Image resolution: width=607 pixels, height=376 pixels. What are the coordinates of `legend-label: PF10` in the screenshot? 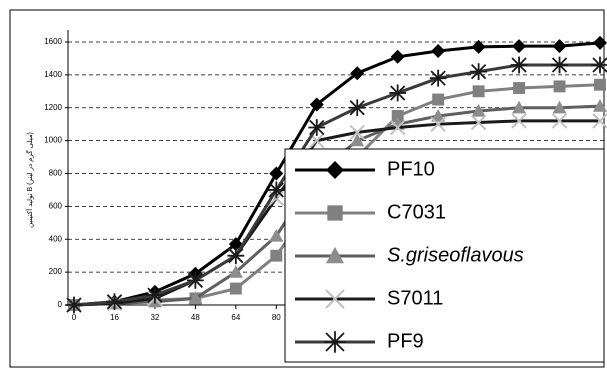 It's located at (411, 169).